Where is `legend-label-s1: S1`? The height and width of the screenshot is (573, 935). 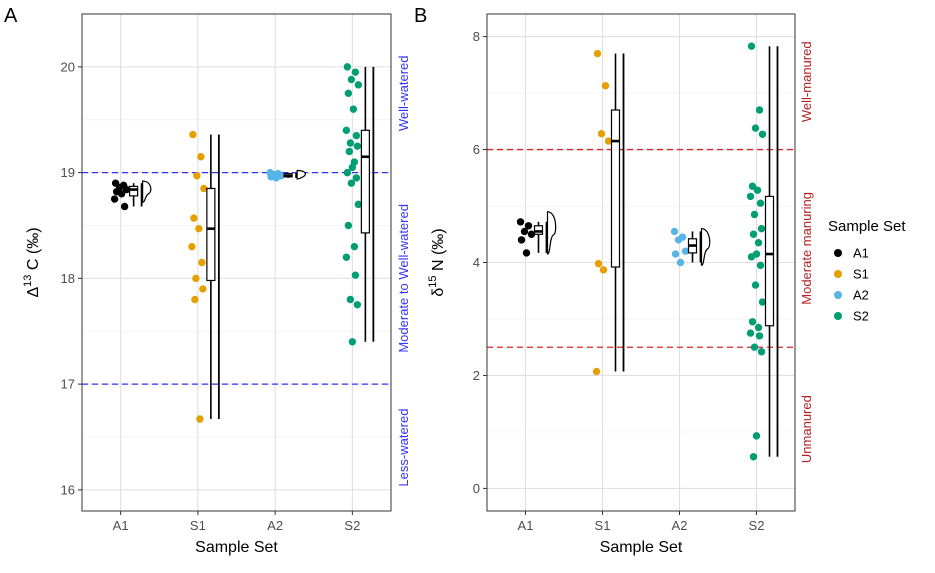
legend-label-s1: S1 is located at coordinates (861, 274).